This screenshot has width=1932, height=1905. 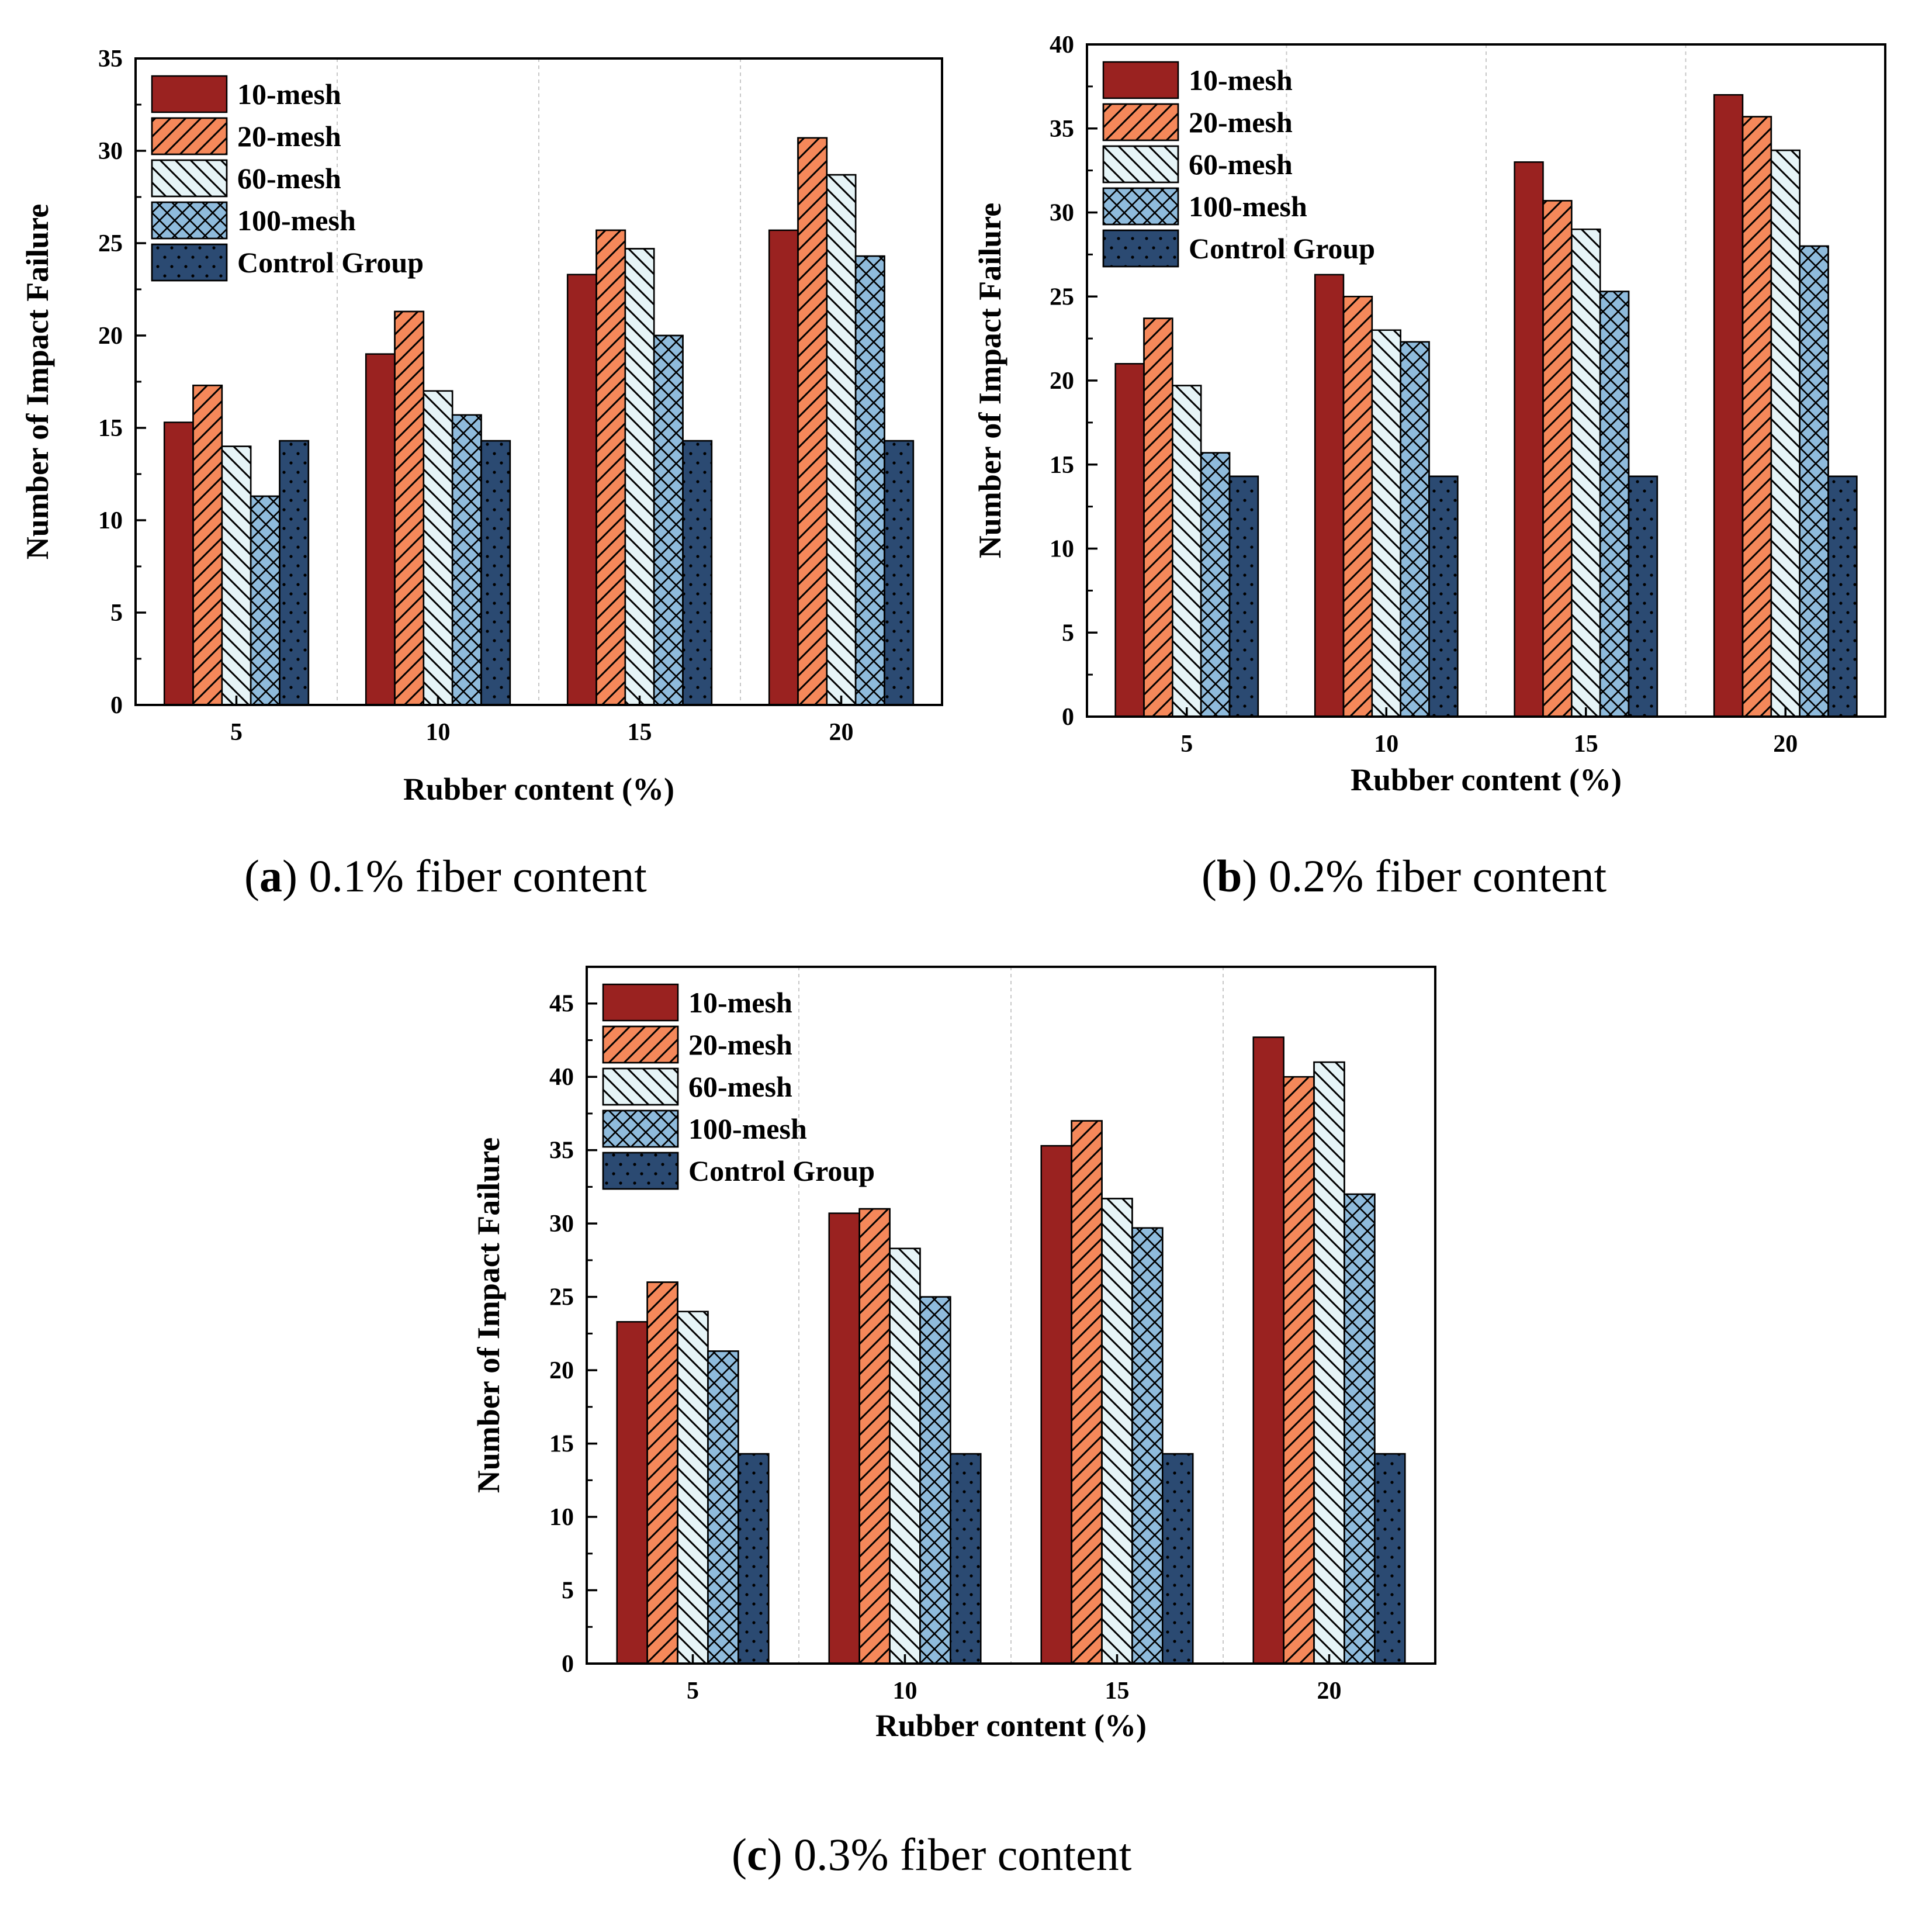 I want to click on caption-c-text: 0.3% fiber content, so click(x=957, y=1854).